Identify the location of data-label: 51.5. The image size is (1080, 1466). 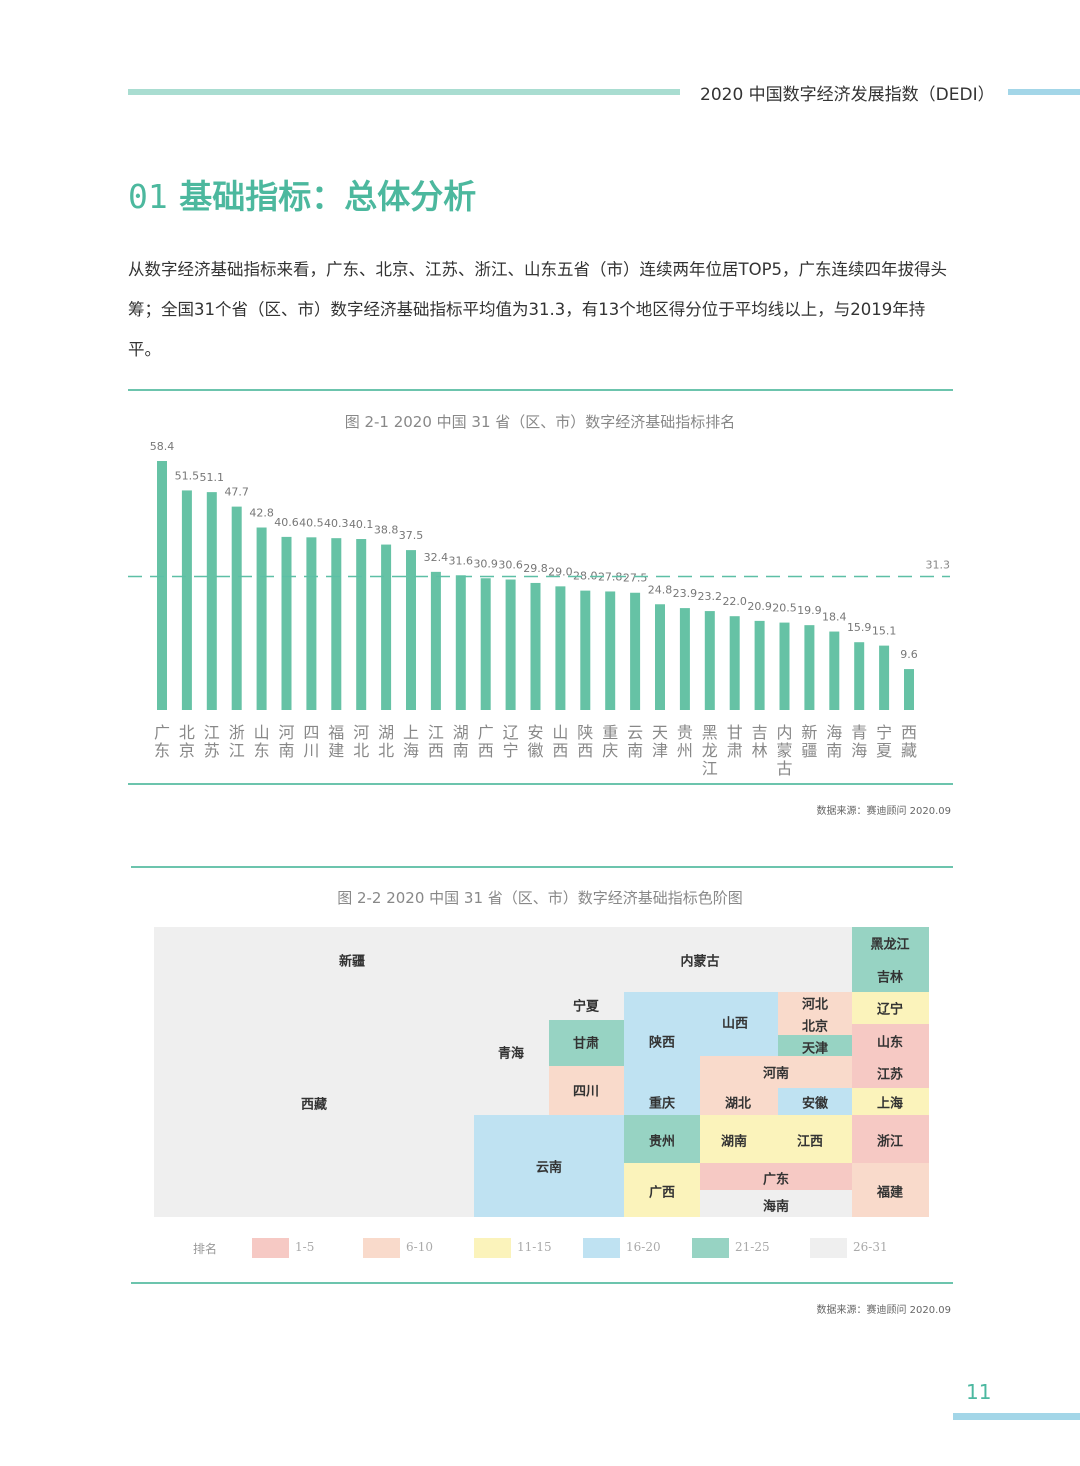
(187, 475).